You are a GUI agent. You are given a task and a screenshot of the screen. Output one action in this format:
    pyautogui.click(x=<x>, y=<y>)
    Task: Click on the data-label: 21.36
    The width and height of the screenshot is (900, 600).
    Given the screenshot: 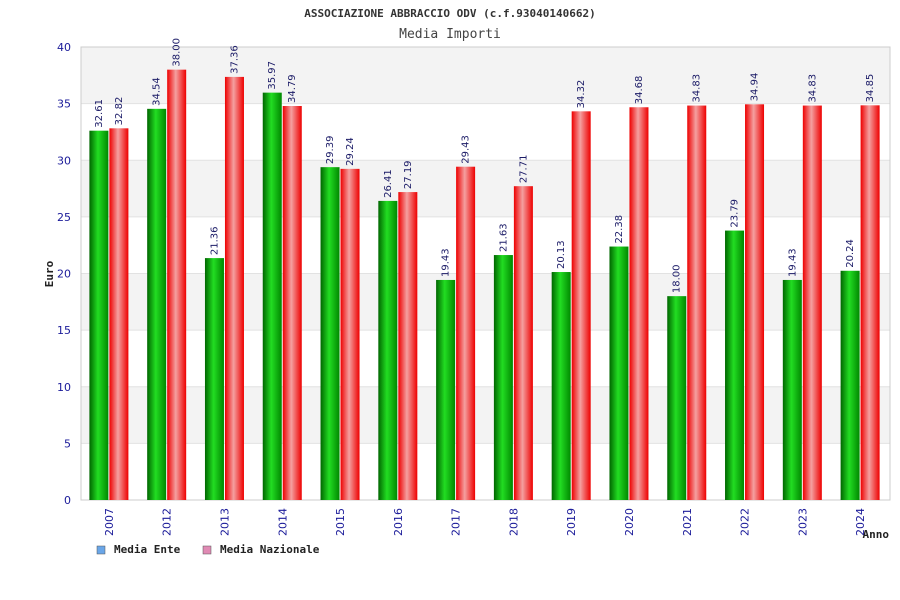 What is the action you would take?
    pyautogui.click(x=214, y=240)
    